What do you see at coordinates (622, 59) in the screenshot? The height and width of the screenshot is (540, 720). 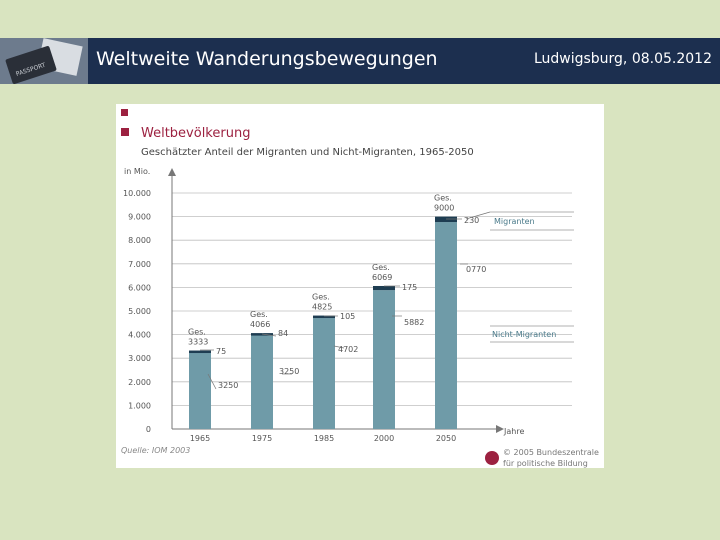 I see `date-location: Ludwigsburg, 08.05.2012` at bounding box center [622, 59].